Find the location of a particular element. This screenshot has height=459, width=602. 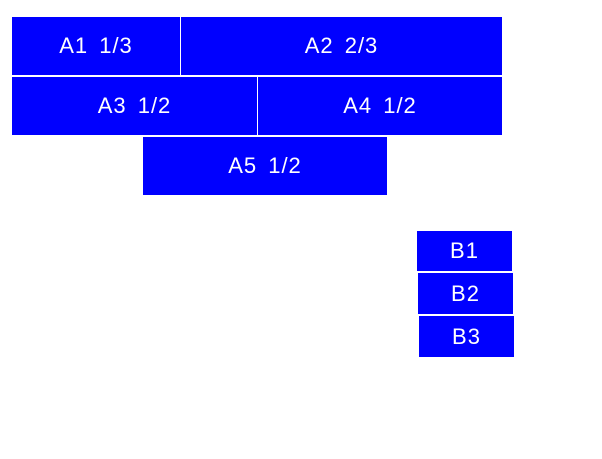

box-label: B1 is located at coordinates (464, 250).